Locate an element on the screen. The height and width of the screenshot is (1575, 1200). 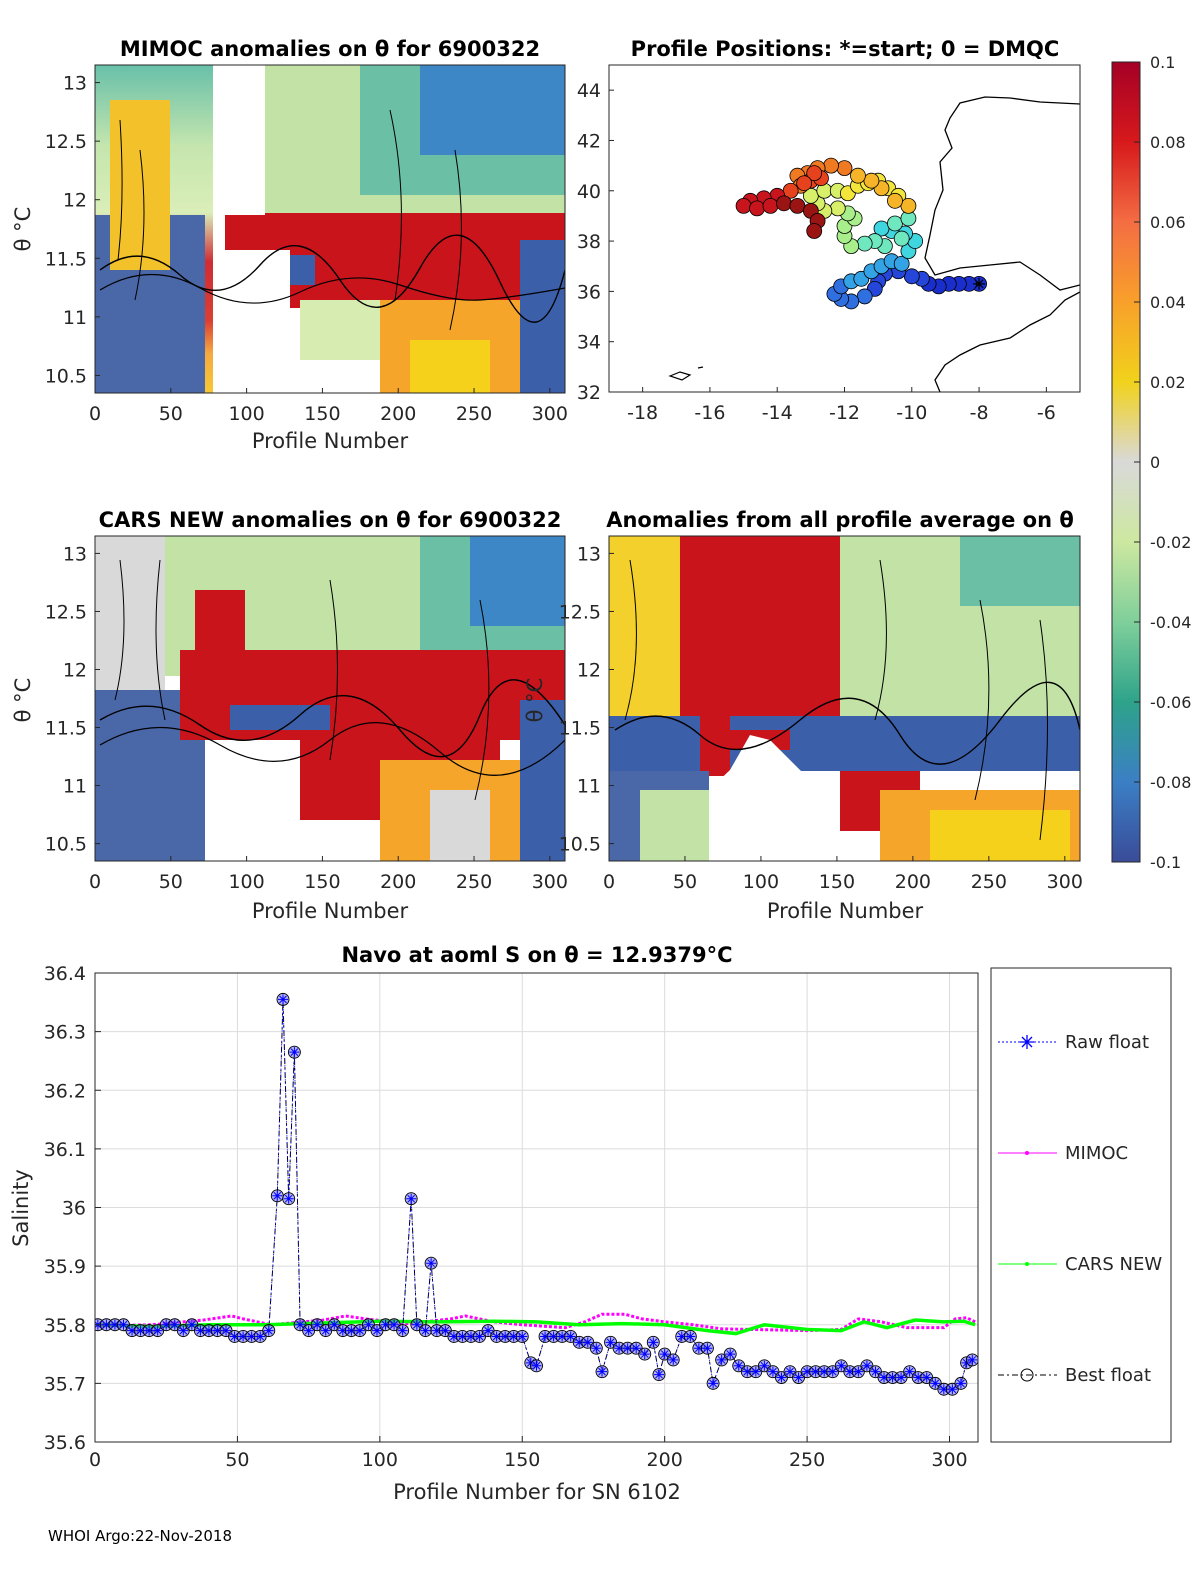
cars-title: CARS NEW anomalies on θ for 6900322 is located at coordinates (330, 520).